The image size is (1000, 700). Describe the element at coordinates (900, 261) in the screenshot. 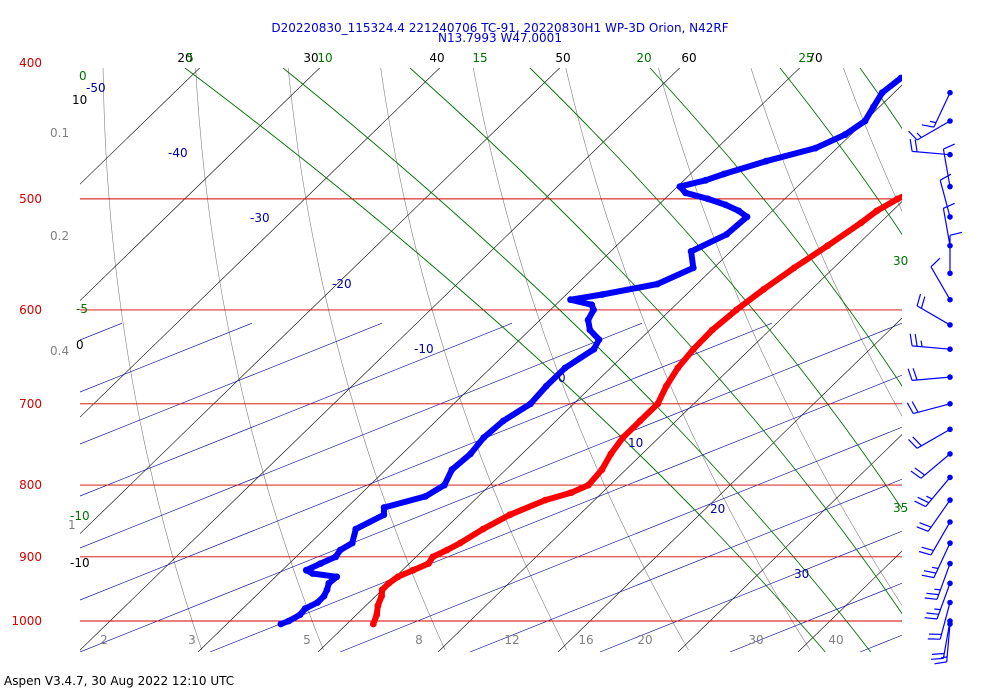

I see `moist-right-label: 30` at that location.